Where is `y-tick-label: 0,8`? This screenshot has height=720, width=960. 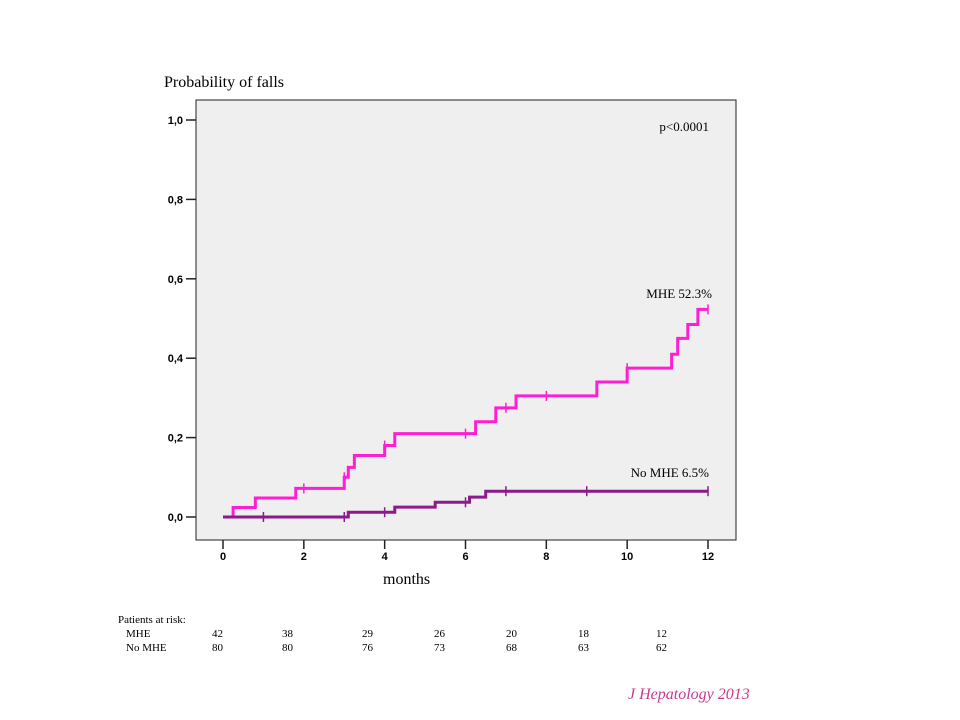
y-tick-label: 0,8 is located at coordinates (175, 200).